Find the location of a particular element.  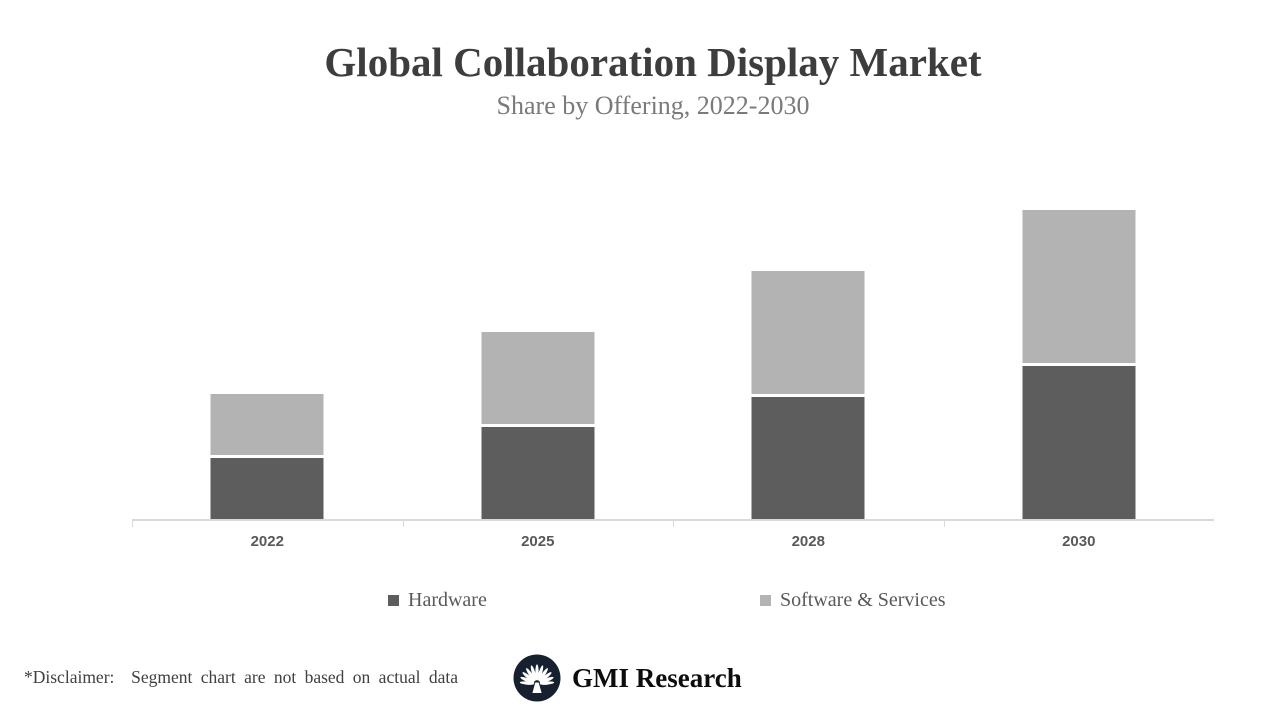

chart-title: Global Collaboration Display Market is located at coordinates (653, 62).